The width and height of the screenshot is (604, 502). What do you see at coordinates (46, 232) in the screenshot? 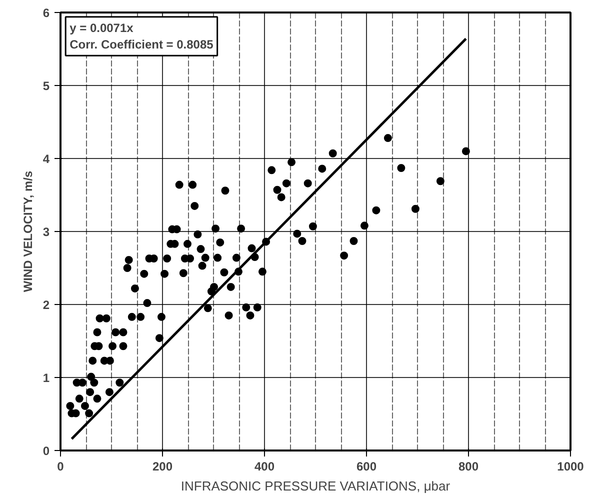
I see `y-tick-label: 3` at bounding box center [46, 232].